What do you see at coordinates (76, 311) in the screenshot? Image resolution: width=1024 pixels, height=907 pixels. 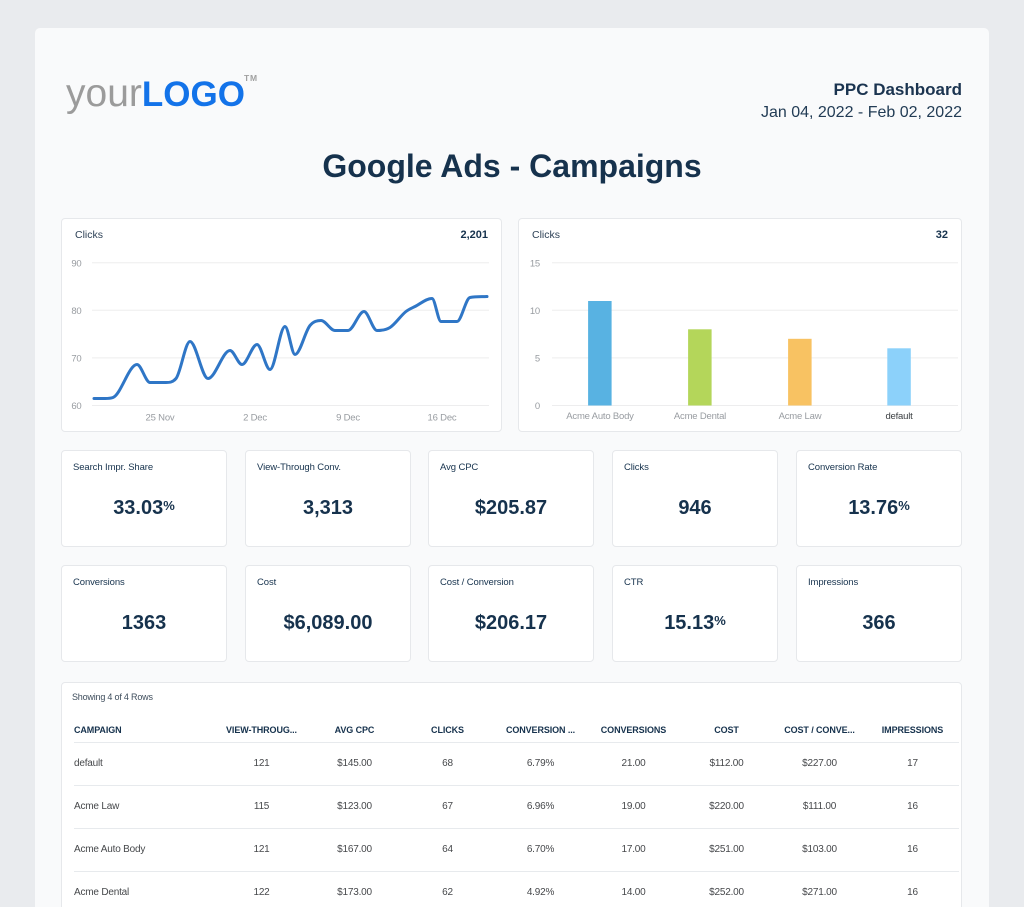 I see `svg-text: 80` at bounding box center [76, 311].